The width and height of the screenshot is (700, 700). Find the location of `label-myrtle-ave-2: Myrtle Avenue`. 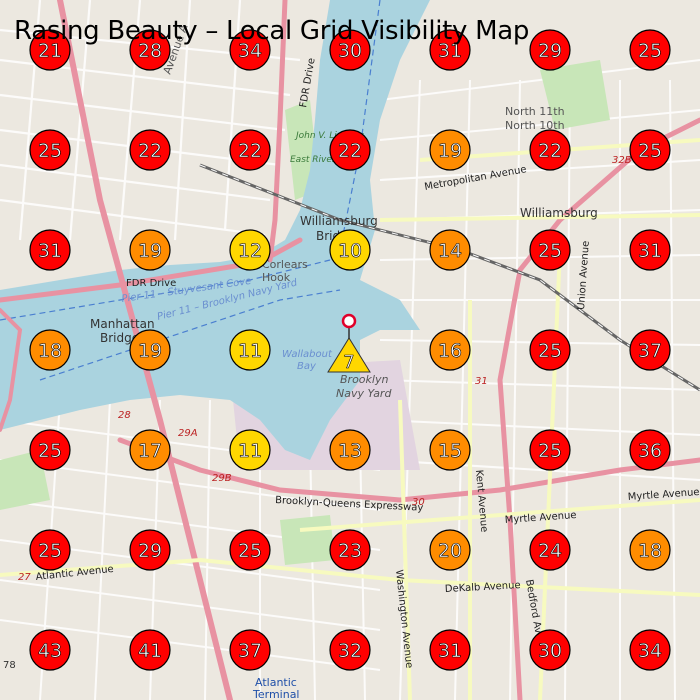

label-myrtle-ave-2: Myrtle Avenue is located at coordinates (663, 495).